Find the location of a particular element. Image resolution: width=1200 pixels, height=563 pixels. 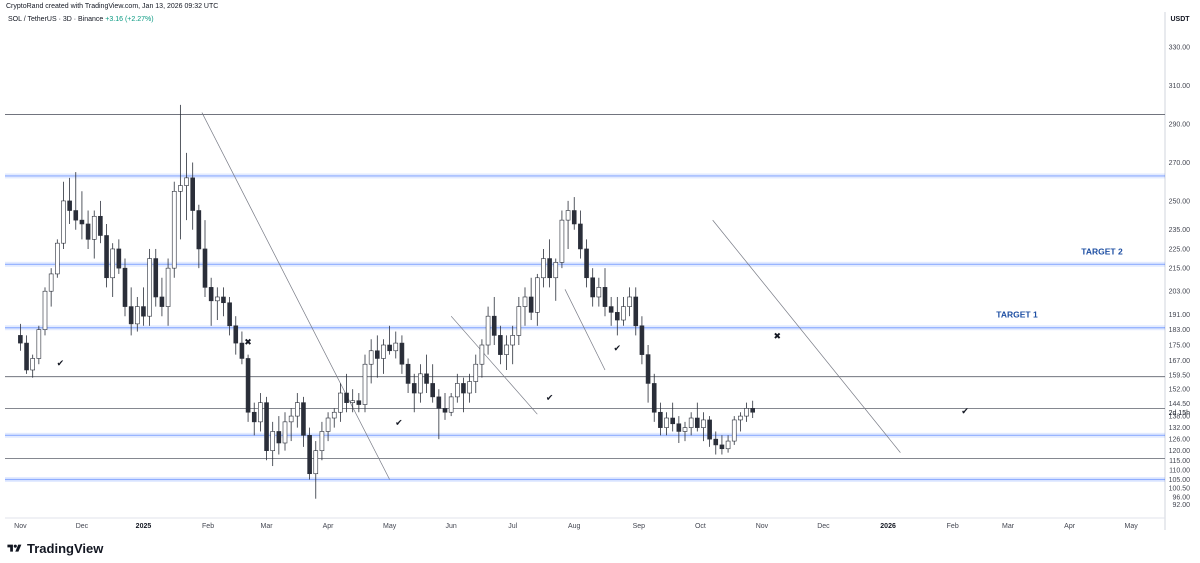

tradingview-brand: TradingView is located at coordinates (54, 548).